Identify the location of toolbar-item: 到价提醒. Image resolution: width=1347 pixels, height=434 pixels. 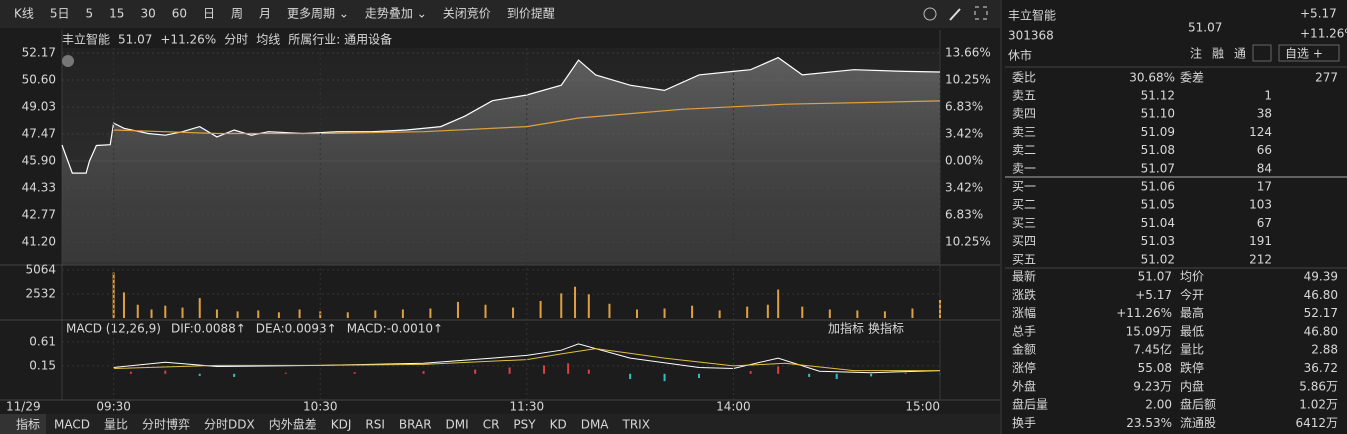
(531, 13).